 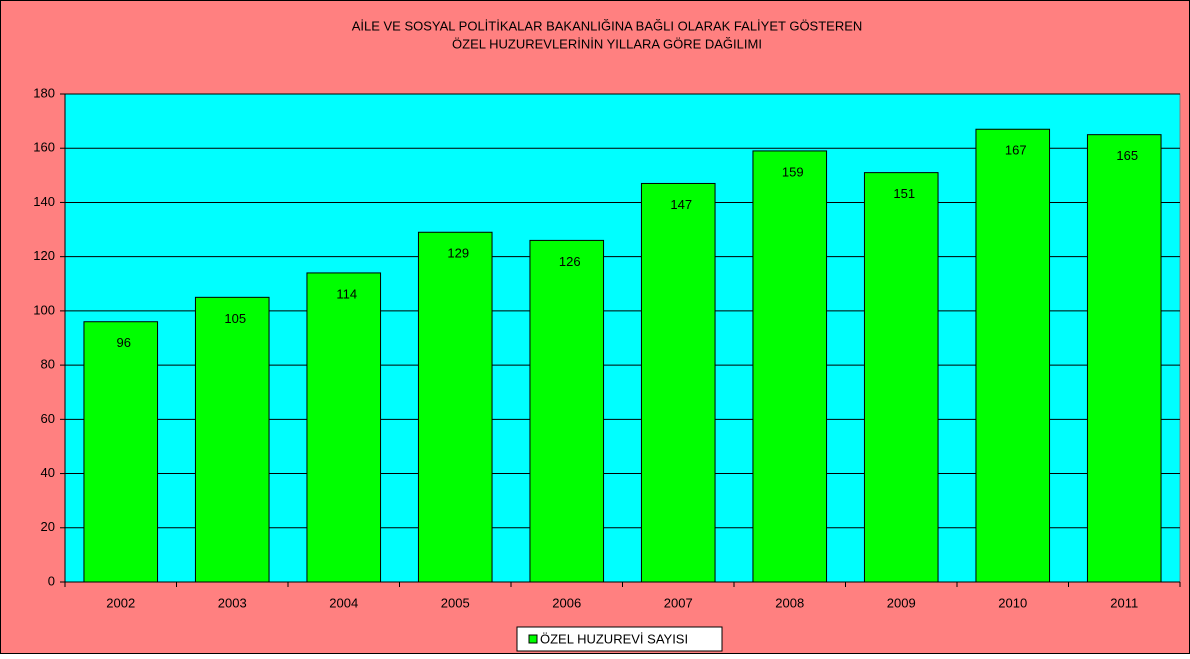 What do you see at coordinates (48, 364) in the screenshot?
I see `y-tick-label: 80` at bounding box center [48, 364].